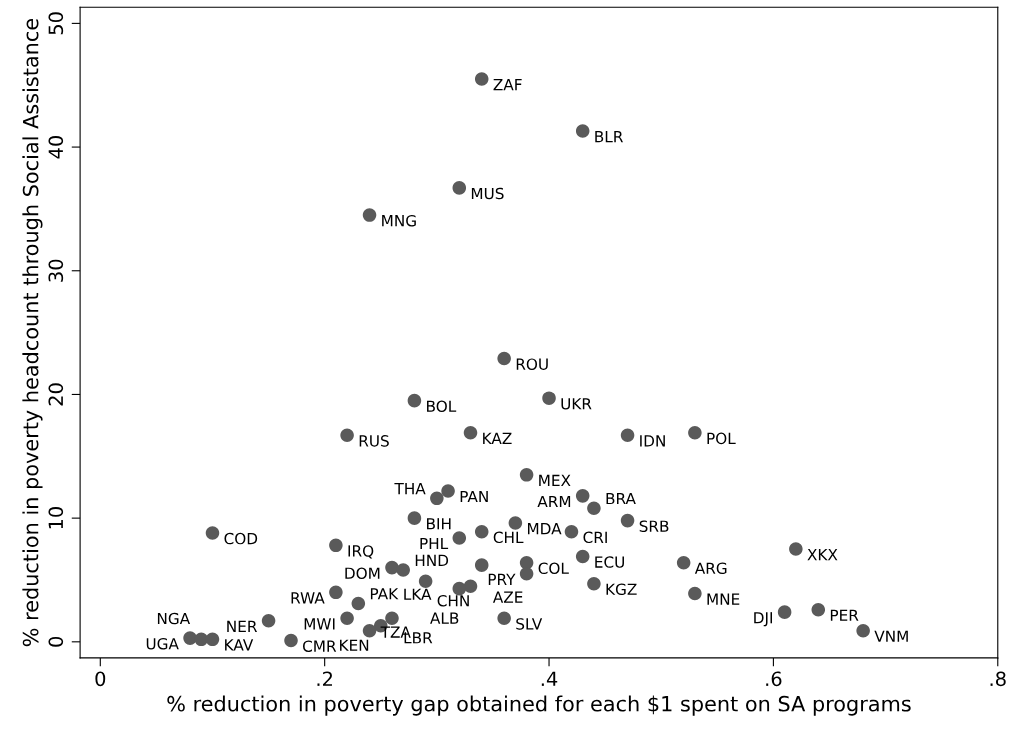 The image size is (1014, 731). I want to click on annotation: MNE, so click(723, 599).